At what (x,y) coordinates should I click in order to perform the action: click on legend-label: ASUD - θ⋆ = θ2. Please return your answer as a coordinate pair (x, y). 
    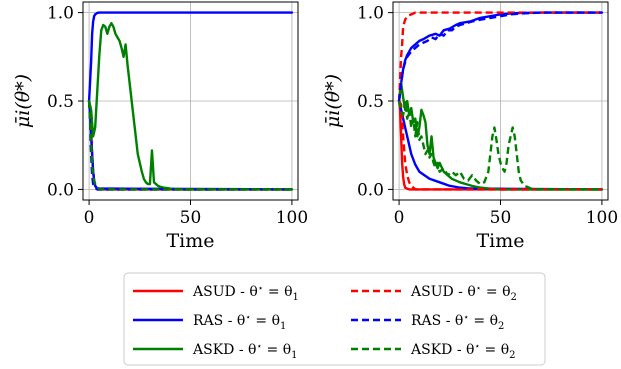
    Looking at the image, I should click on (463, 293).